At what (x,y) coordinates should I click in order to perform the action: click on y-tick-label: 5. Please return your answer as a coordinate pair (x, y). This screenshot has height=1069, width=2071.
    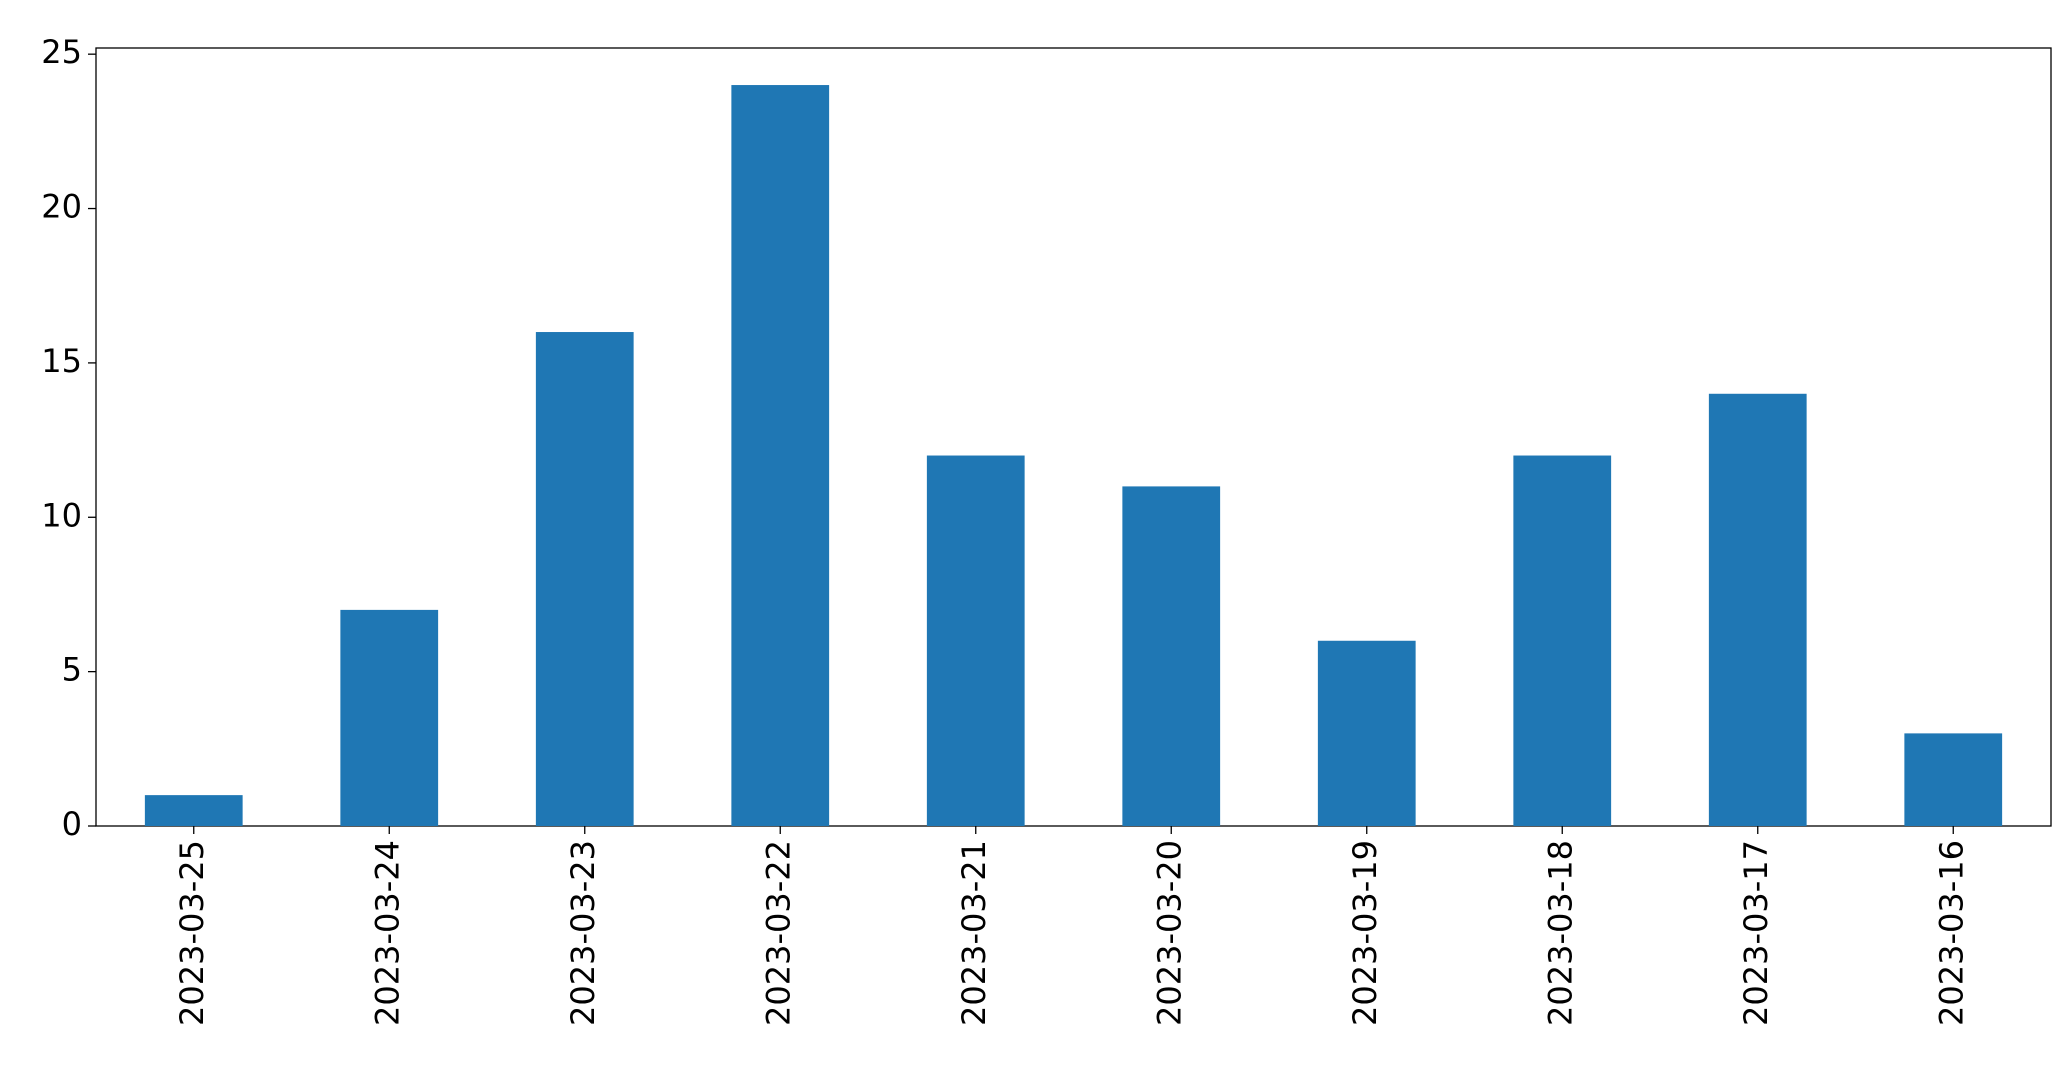
    Looking at the image, I should click on (72, 670).